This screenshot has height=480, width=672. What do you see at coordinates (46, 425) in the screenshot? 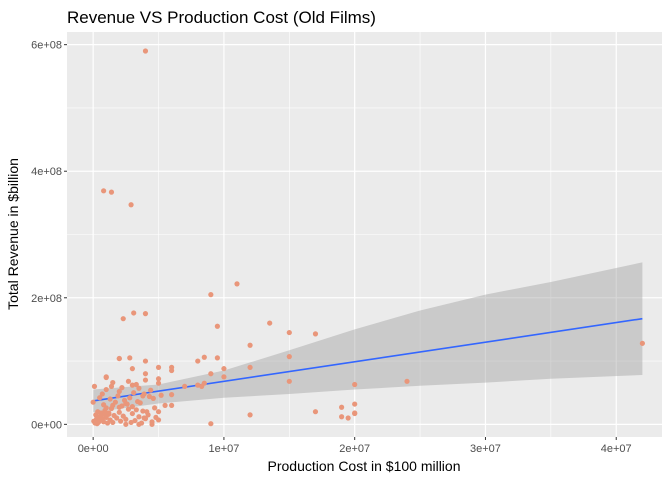
I see `y-tick-label-0: 0e+00` at bounding box center [46, 425].